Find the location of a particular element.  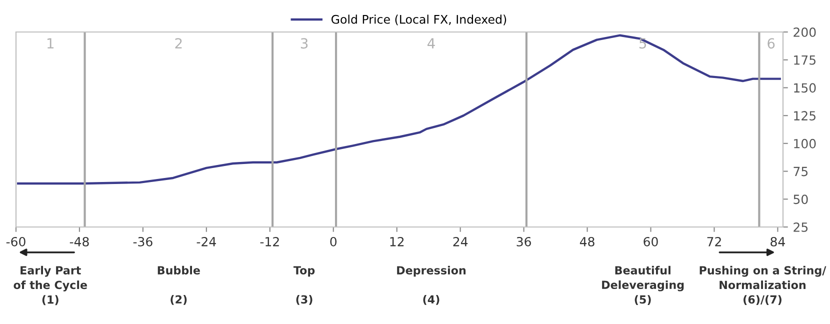

text: Top (3) is located at coordinates (304, 285).